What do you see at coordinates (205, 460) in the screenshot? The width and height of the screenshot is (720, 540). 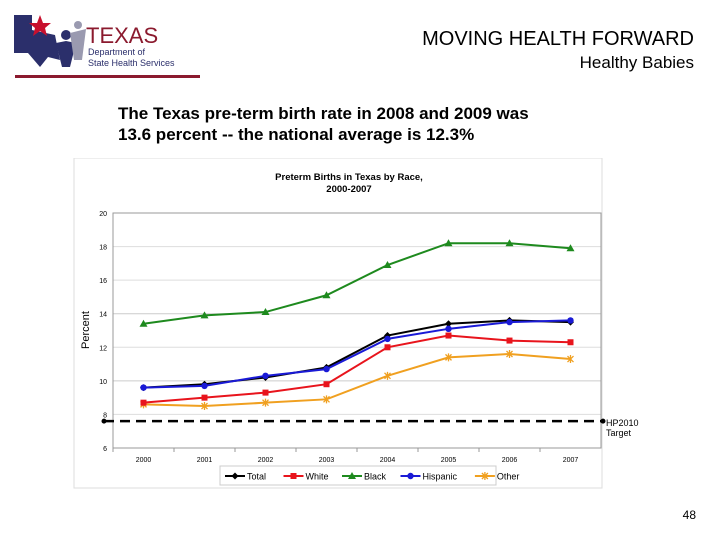 I see `x-tick-label: 2001` at bounding box center [205, 460].